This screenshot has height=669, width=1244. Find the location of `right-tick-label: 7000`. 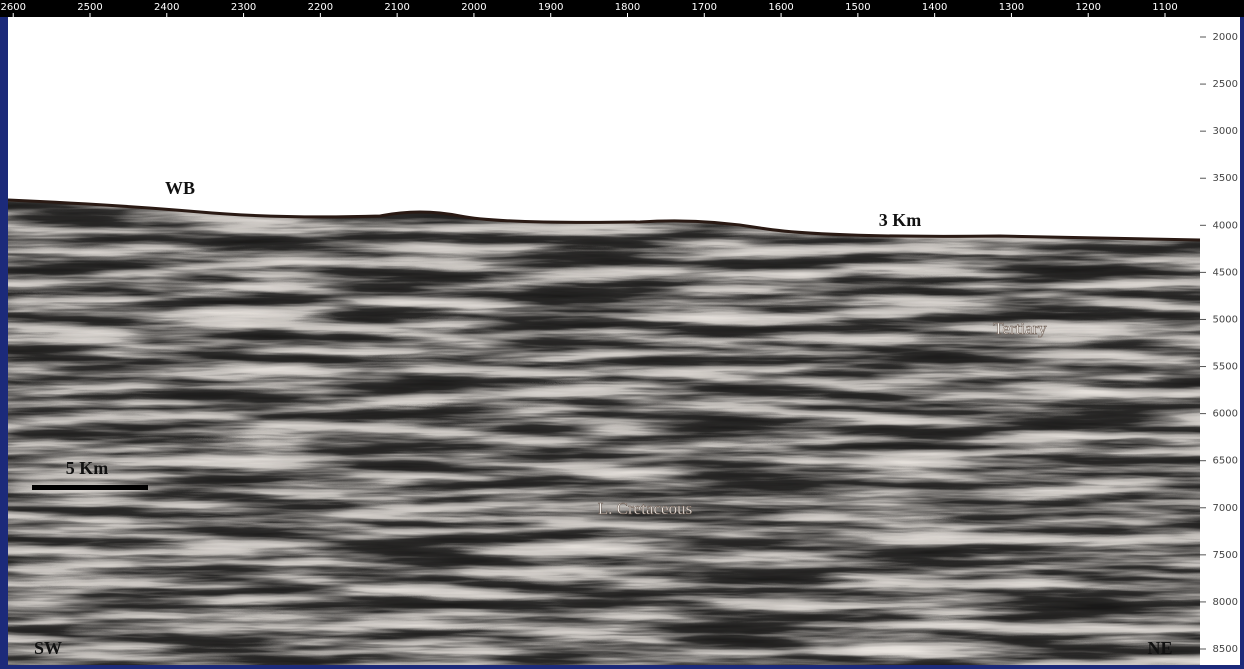

right-tick-label: 7000 is located at coordinates (1225, 508).